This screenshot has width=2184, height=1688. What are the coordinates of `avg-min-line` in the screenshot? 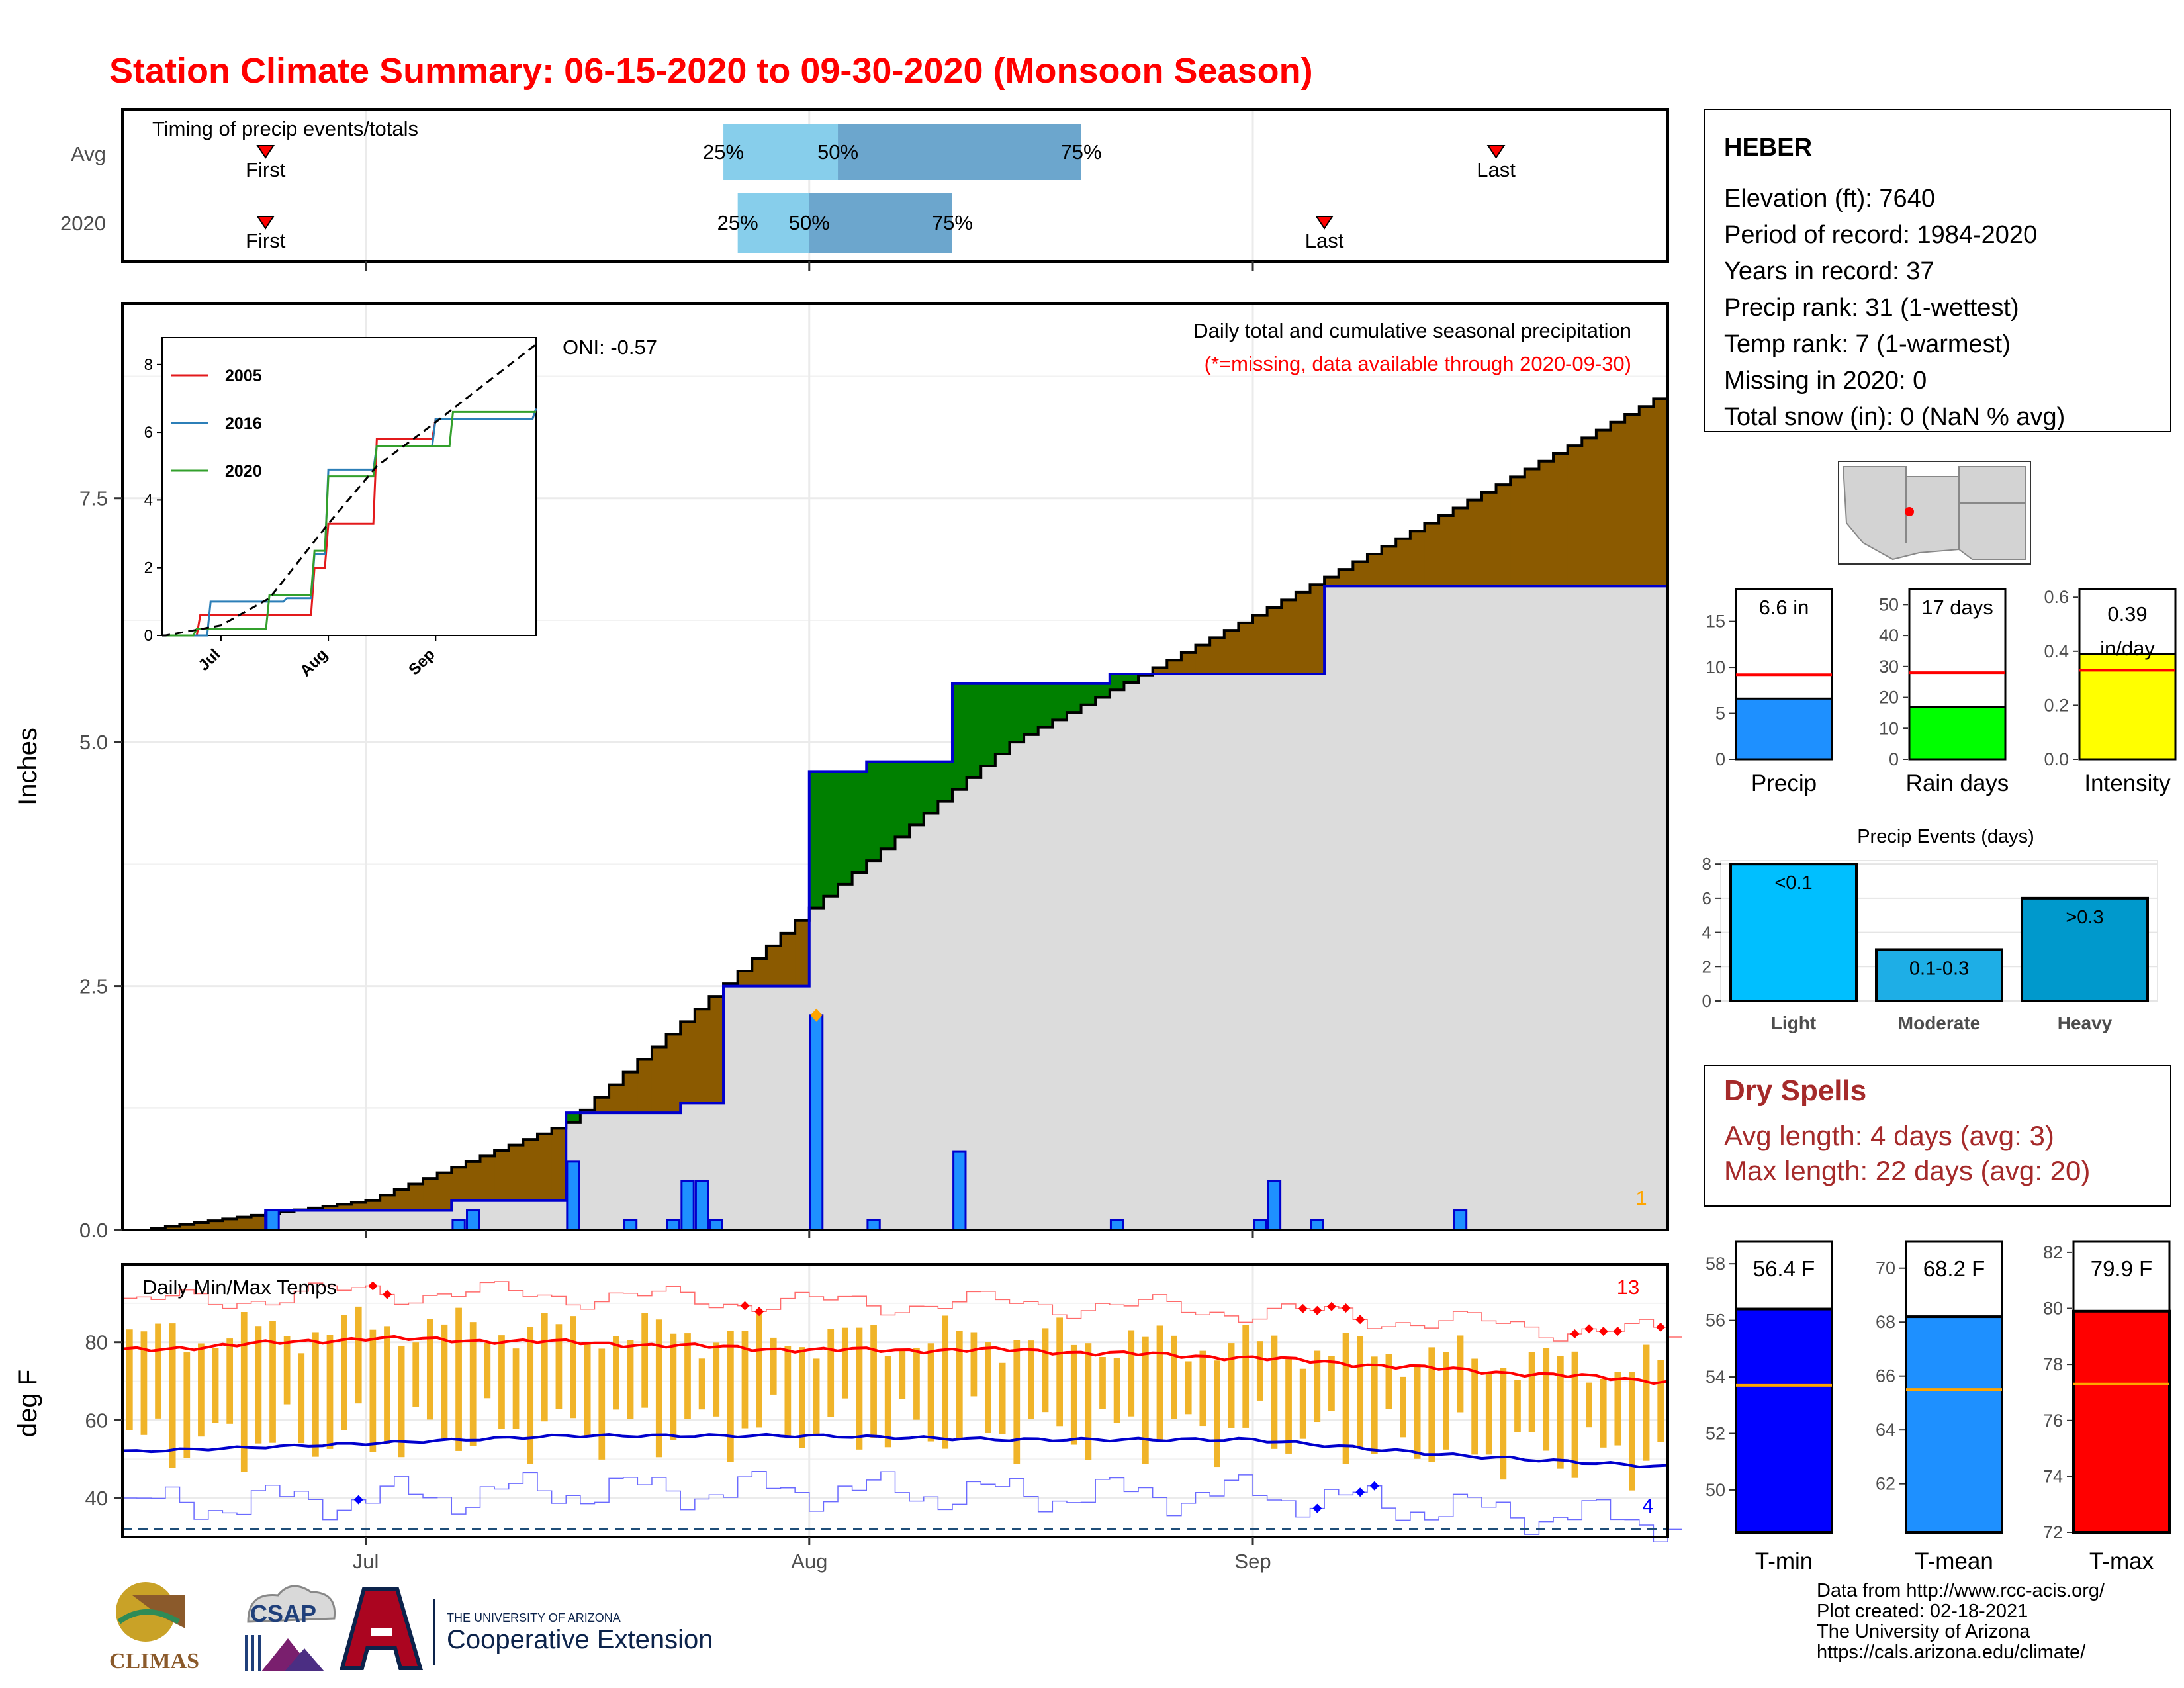 It's located at (895, 1450).